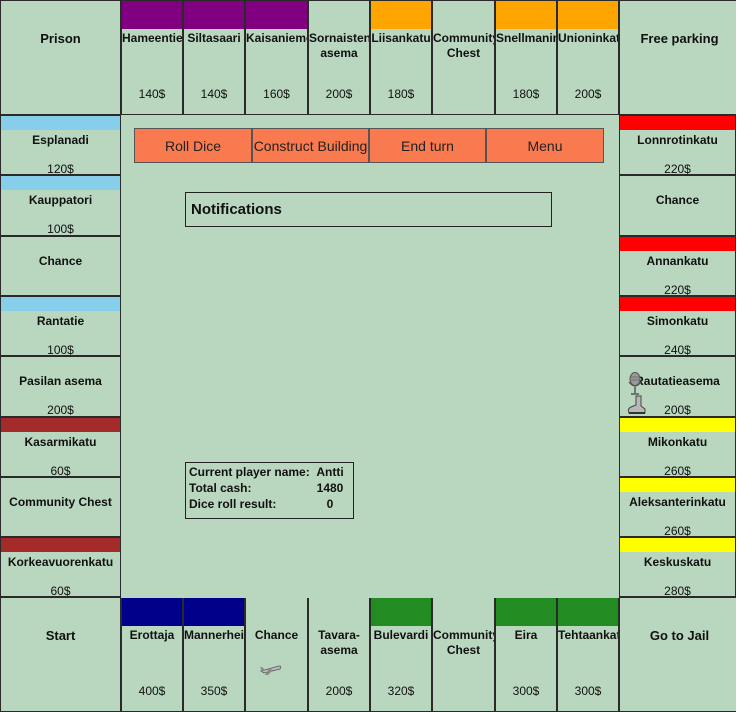 The image size is (740, 712). What do you see at coordinates (738, 356) in the screenshot?
I see `window-edge` at bounding box center [738, 356].